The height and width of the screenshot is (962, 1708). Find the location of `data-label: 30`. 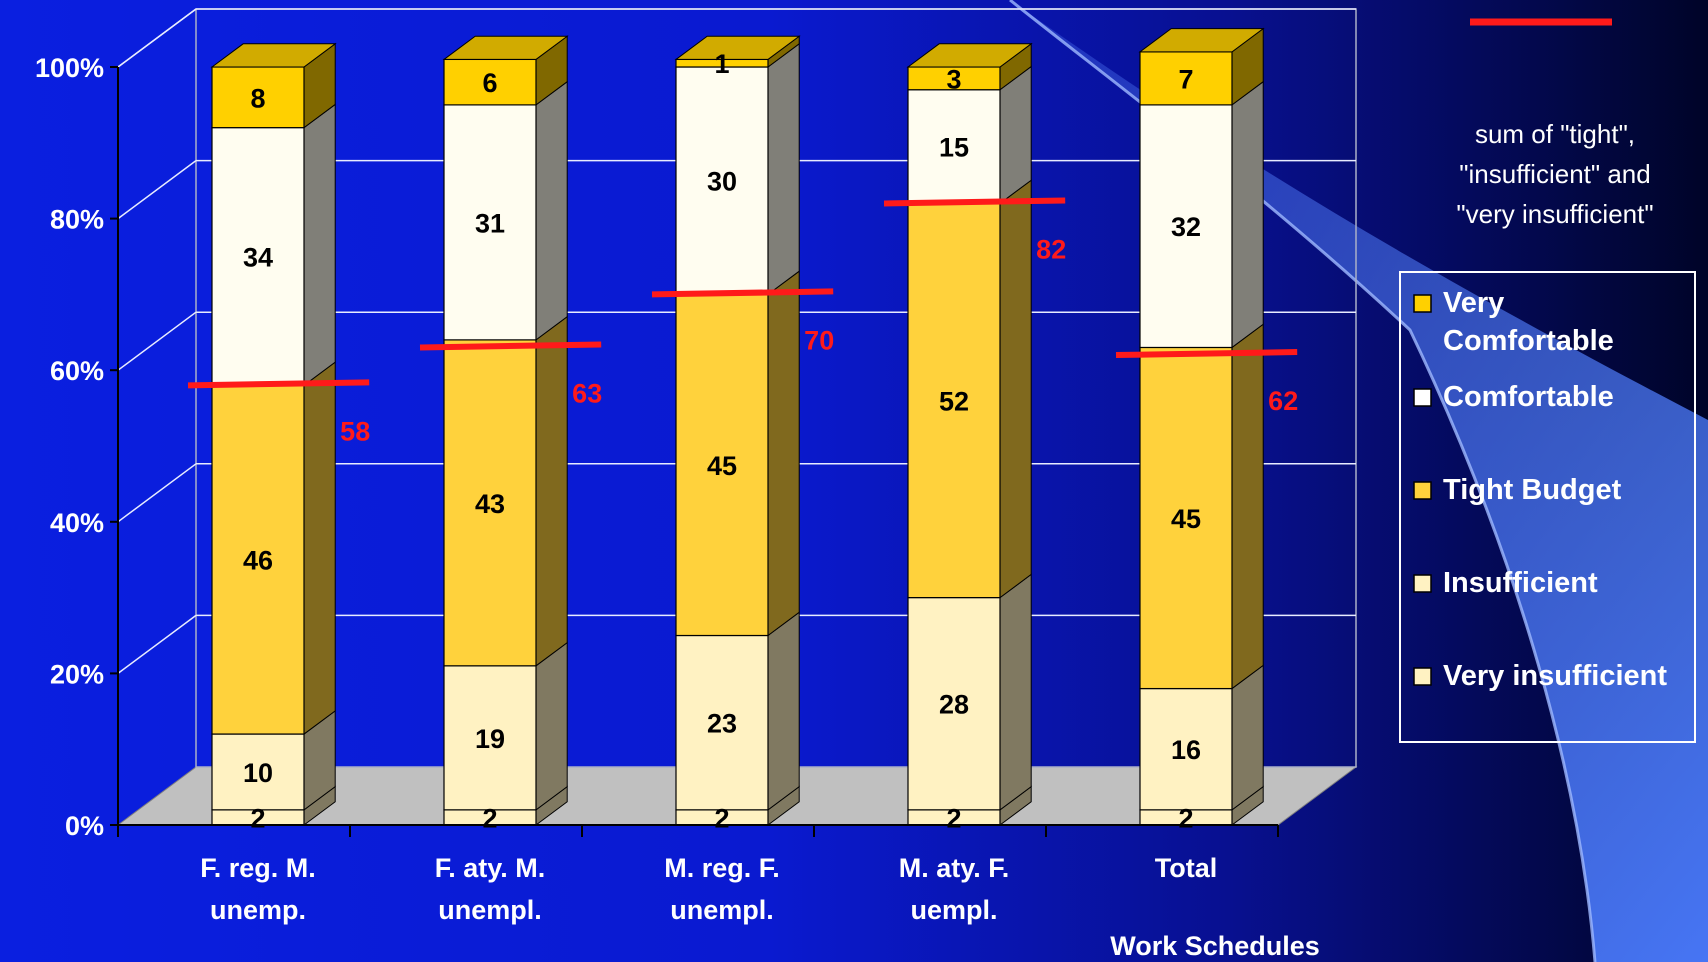

data-label: 30 is located at coordinates (722, 182).